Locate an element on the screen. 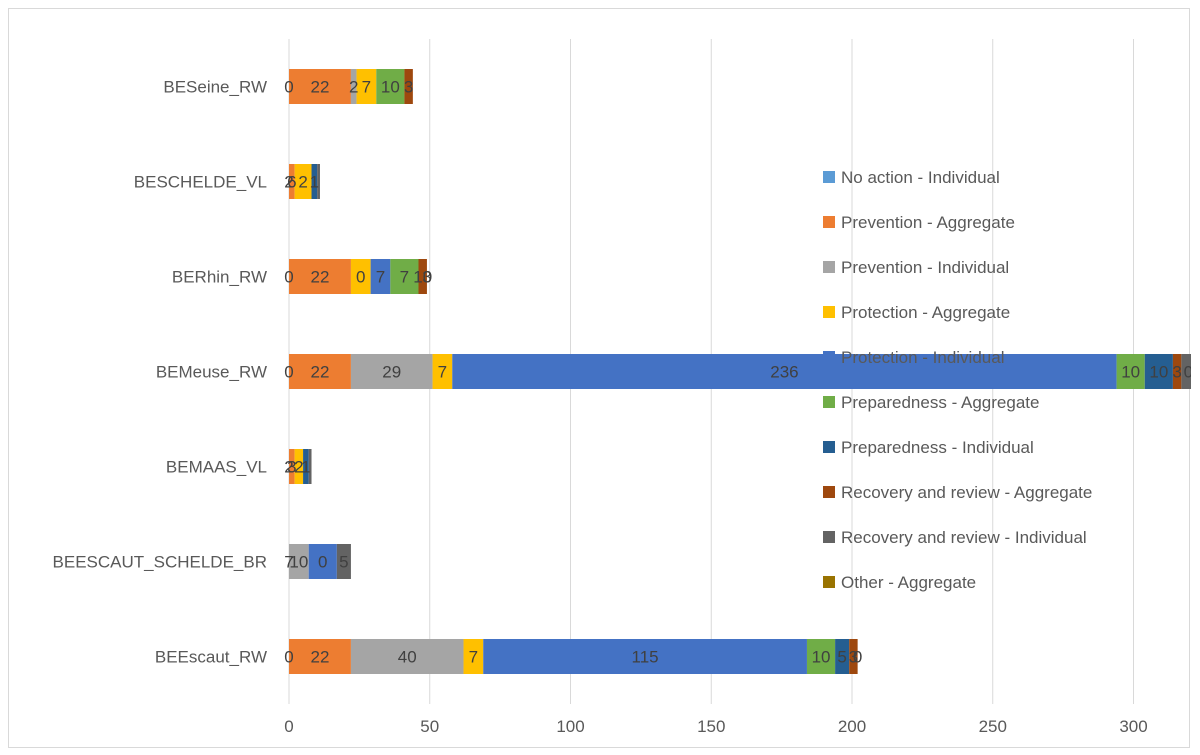  data-label: 115 is located at coordinates (645, 657).